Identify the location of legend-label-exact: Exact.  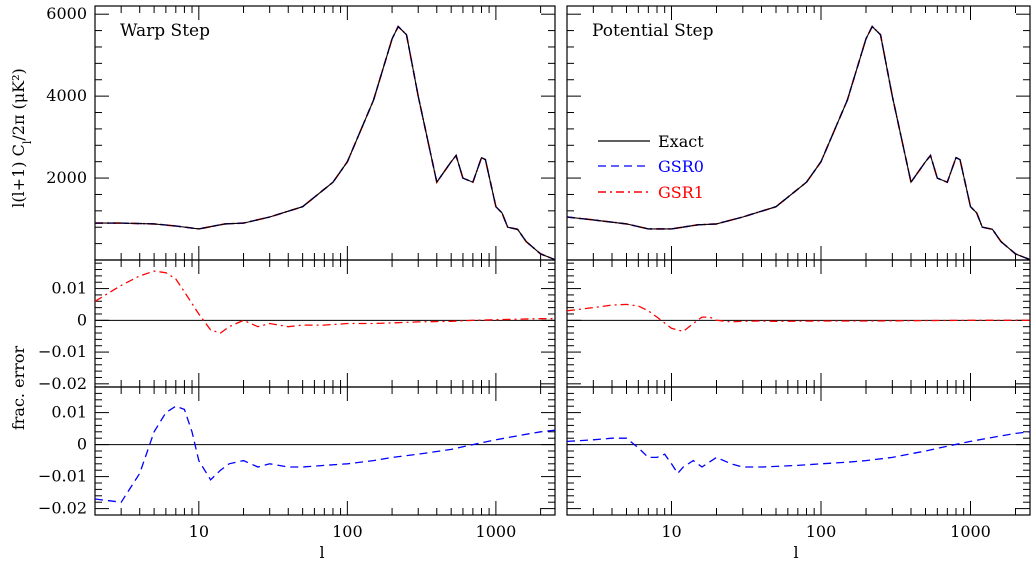
(681, 141).